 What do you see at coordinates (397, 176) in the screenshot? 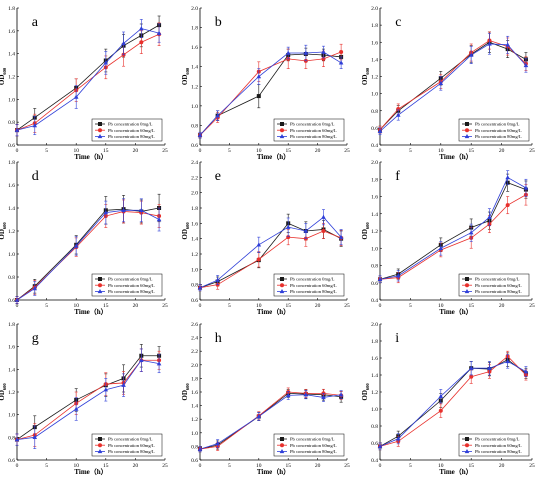
I see `panel-letter: f` at bounding box center [397, 176].